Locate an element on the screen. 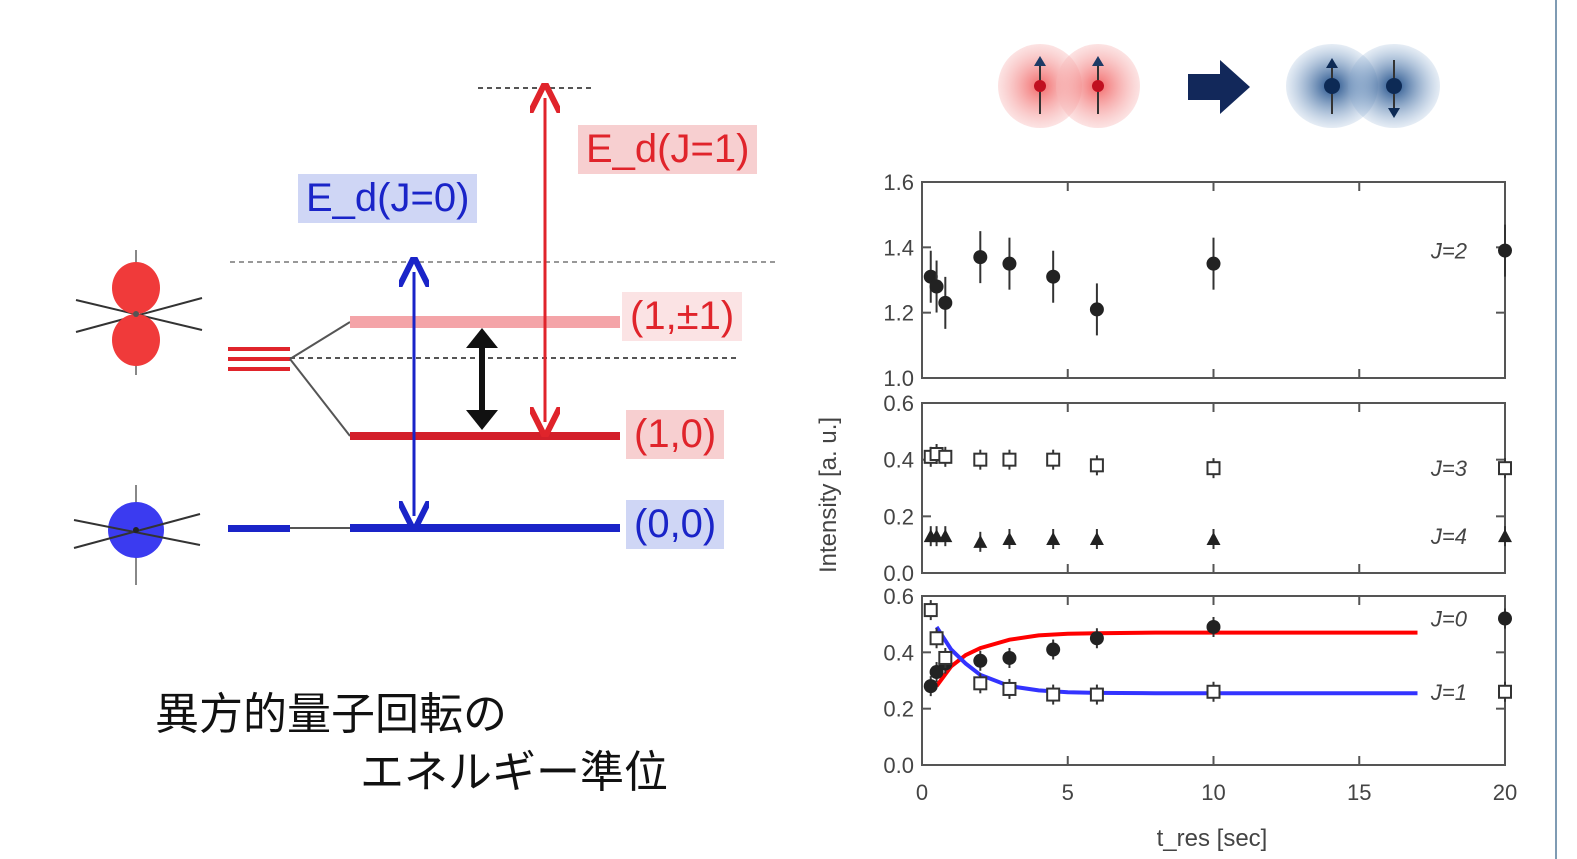  blue-orbital-icon is located at coordinates (137, 535).